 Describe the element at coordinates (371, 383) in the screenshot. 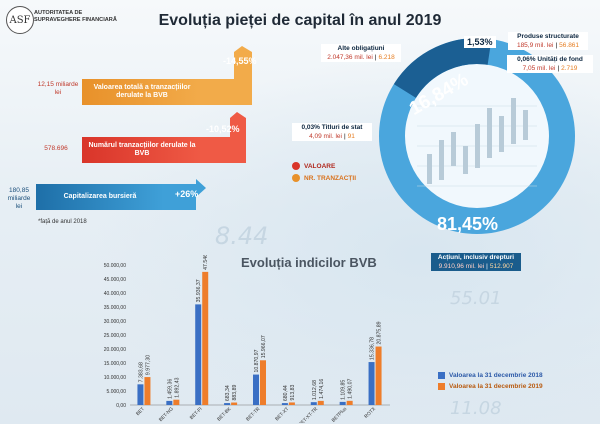

I see `bar-rotx-2018` at that location.